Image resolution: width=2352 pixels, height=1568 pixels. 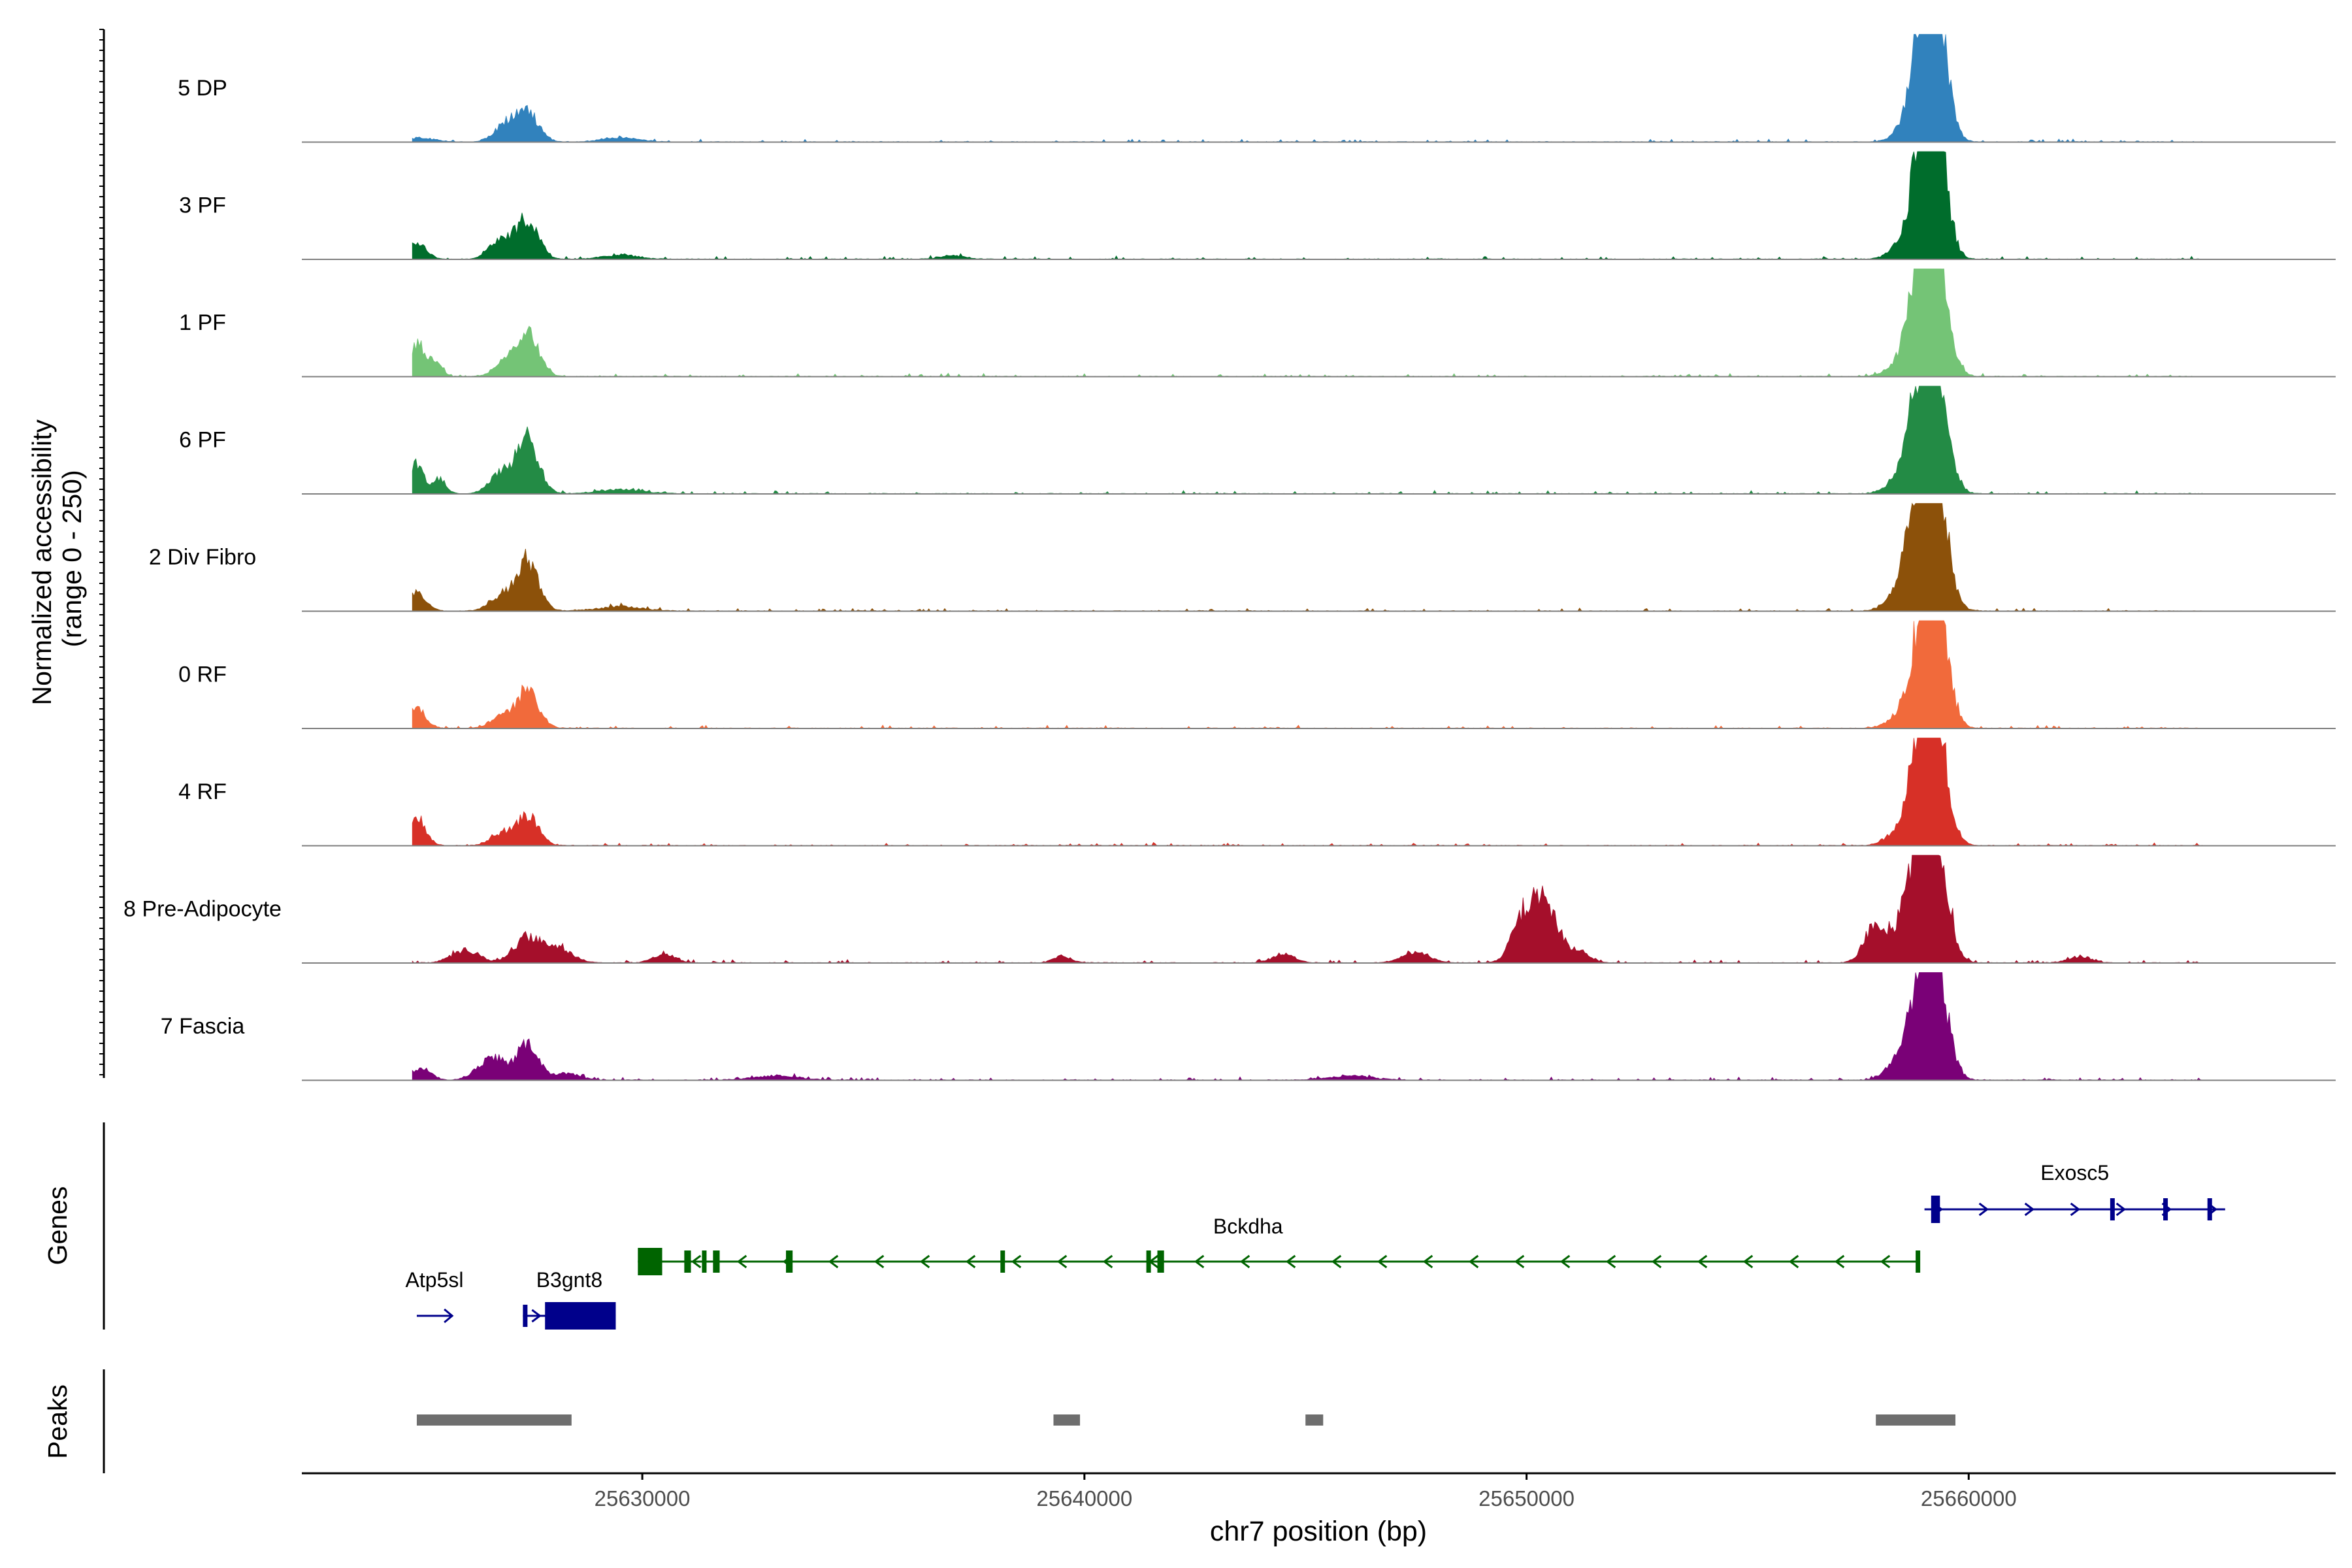 What do you see at coordinates (1084, 1498) in the screenshot?
I see `x-tick-label: 25640000` at bounding box center [1084, 1498].